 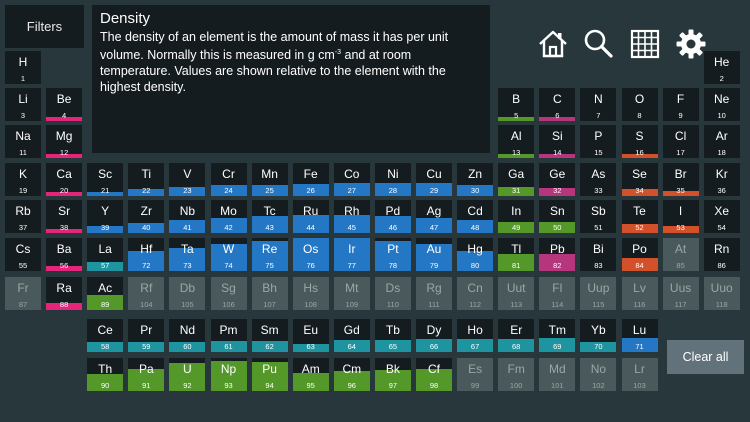 What do you see at coordinates (680, 254) in the screenshot?
I see `element-at: At 85` at bounding box center [680, 254].